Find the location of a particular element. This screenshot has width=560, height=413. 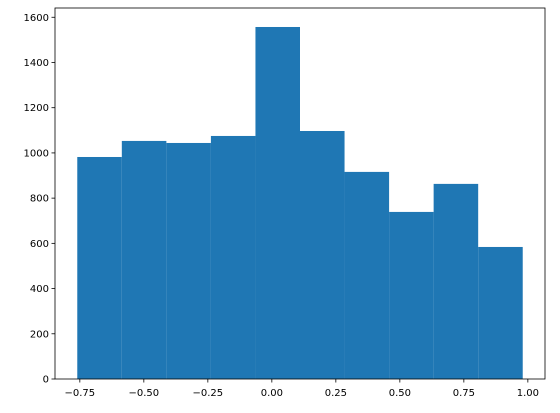

x-tick-label: 0.25 is located at coordinates (336, 393).